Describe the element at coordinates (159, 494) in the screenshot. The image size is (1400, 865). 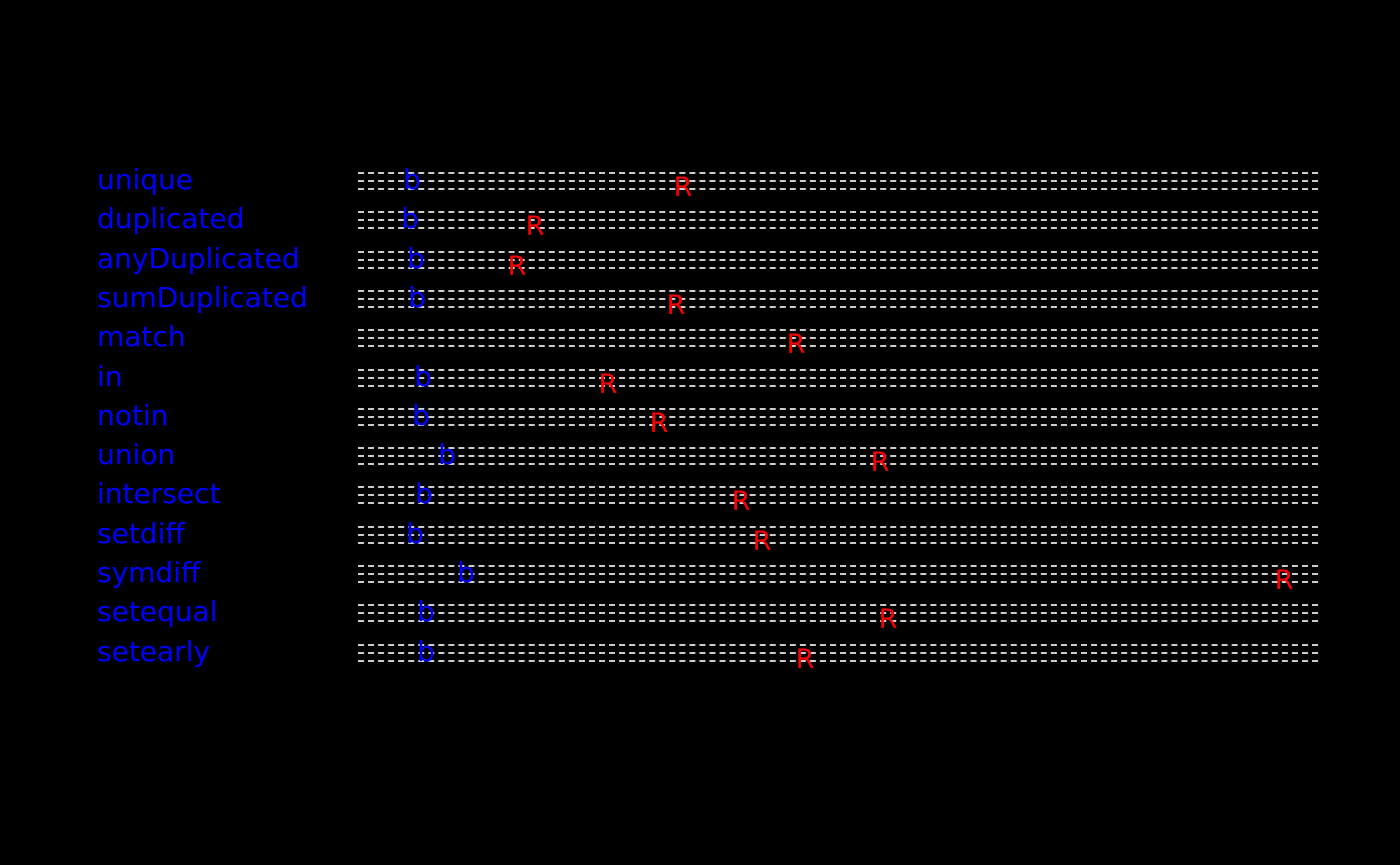
I see `row-label: intersect` at that location.